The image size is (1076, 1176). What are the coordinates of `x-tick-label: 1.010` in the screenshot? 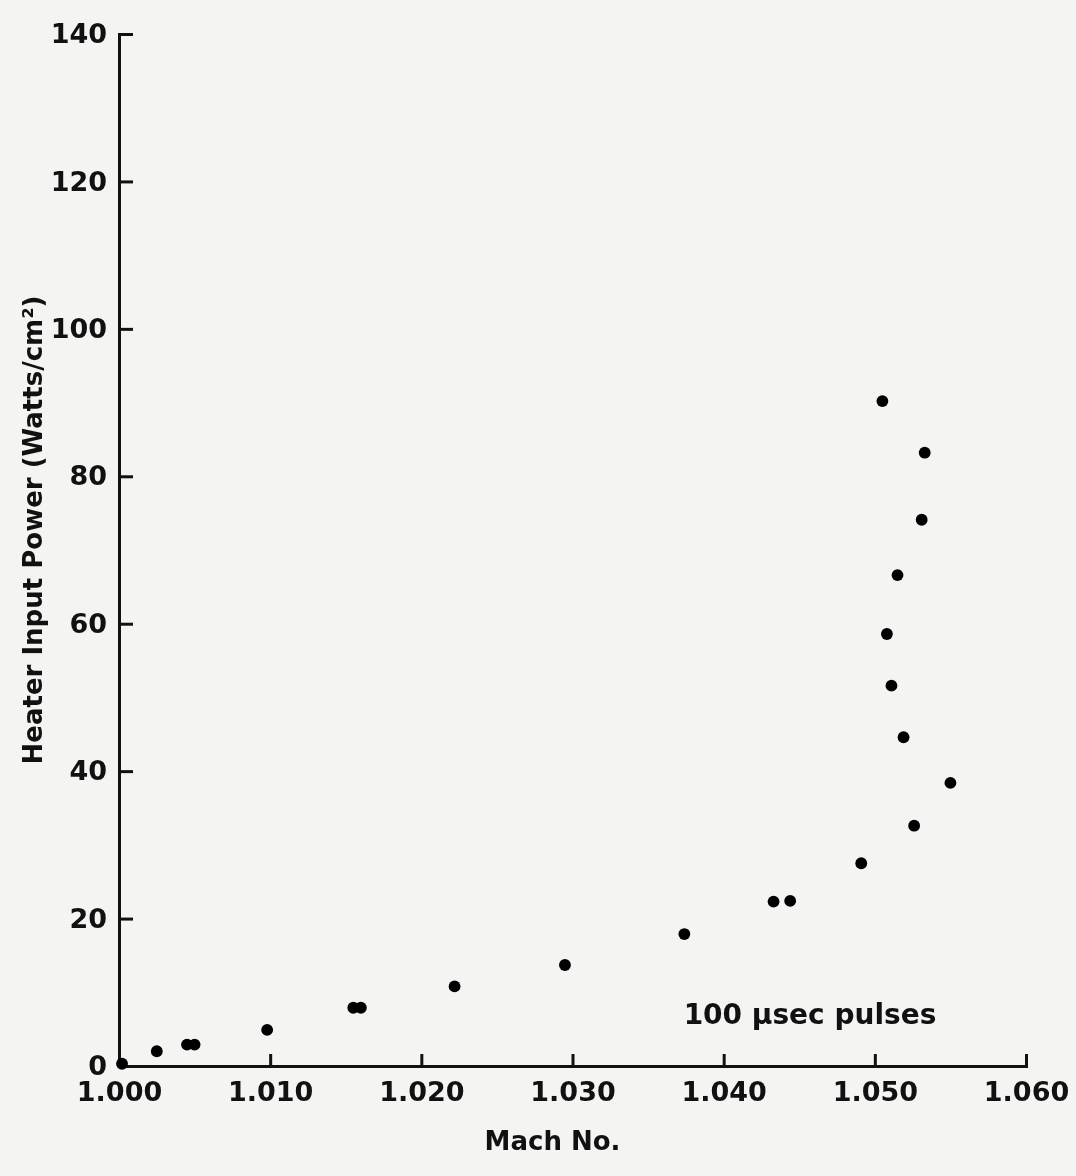 It's located at (270, 1092).